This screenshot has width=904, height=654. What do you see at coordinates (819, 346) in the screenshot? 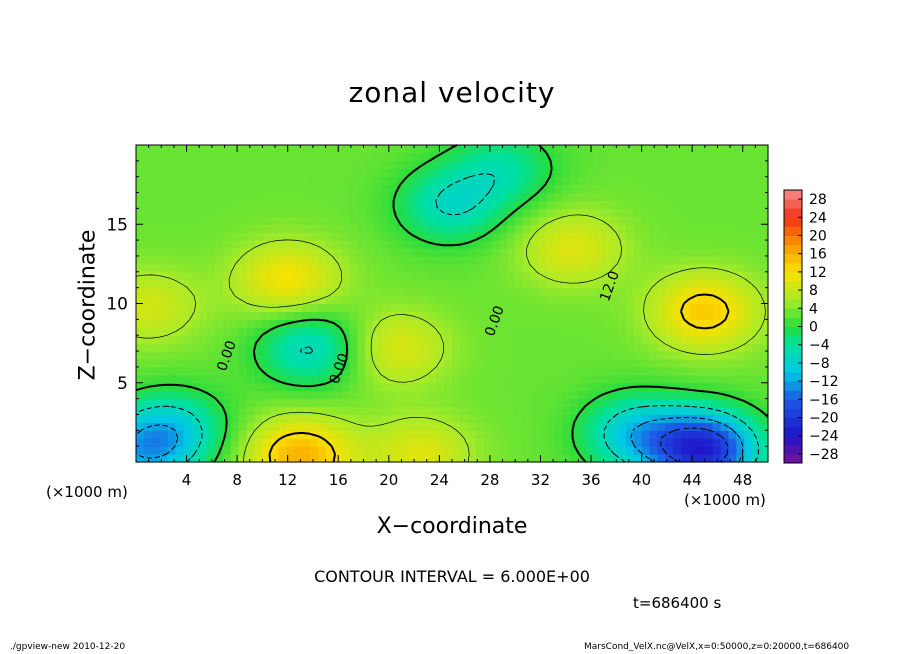
I see `colorbar-tick-label: −4` at bounding box center [819, 346].